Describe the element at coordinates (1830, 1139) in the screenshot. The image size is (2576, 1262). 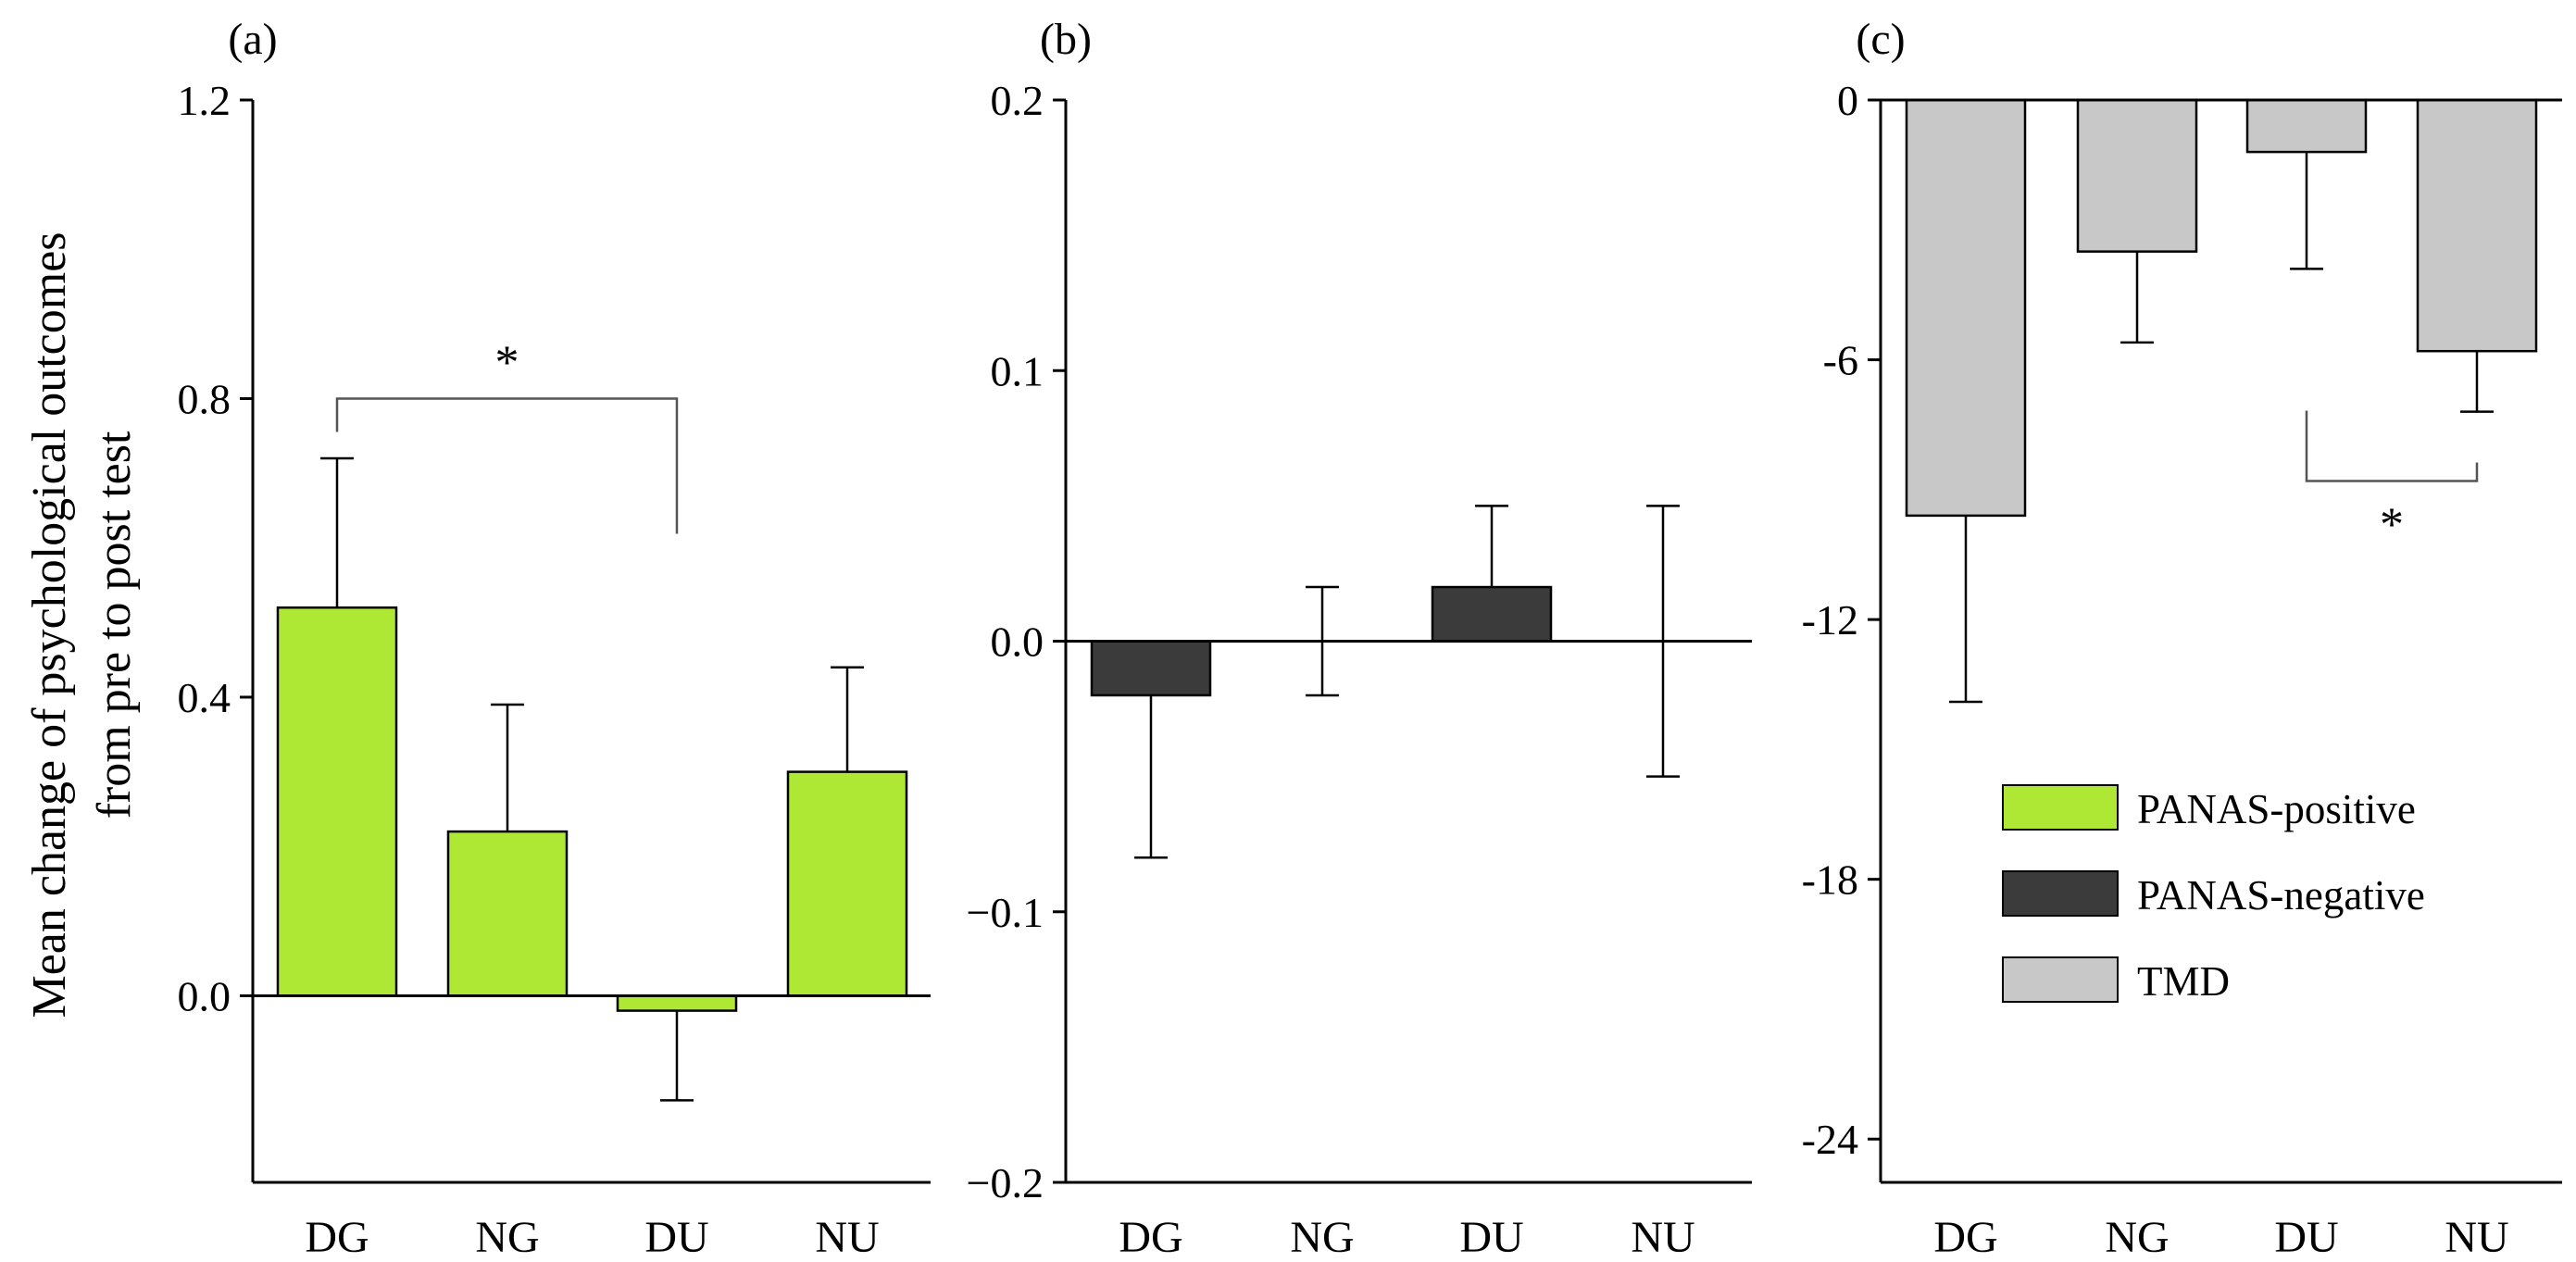
I see `y-tick-label: -24` at that location.